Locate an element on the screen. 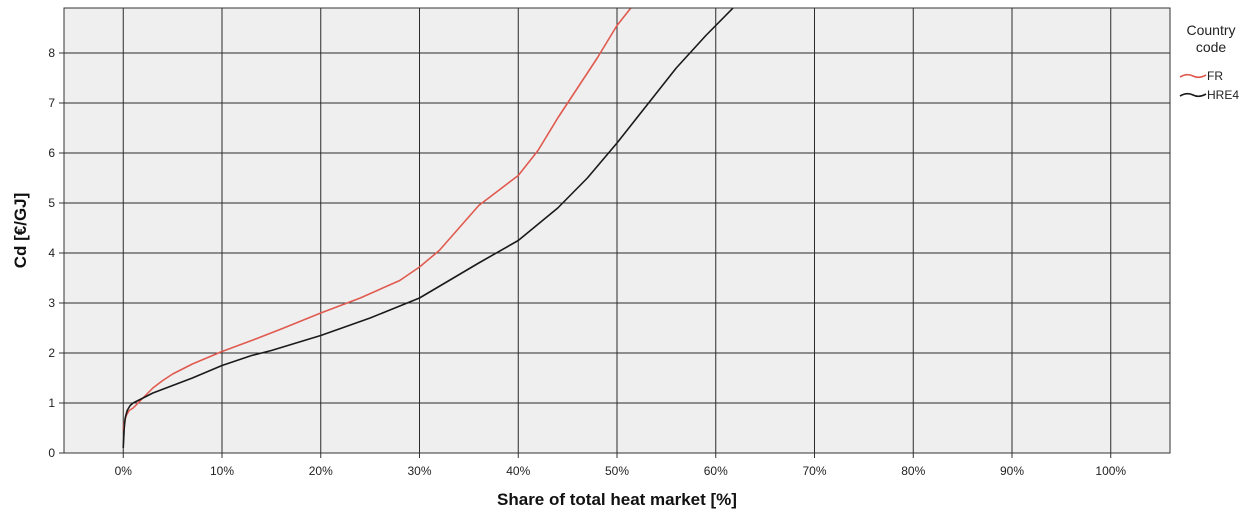 Image resolution: width=1254 pixels, height=518 pixels. y-tick-label: 2 is located at coordinates (51, 353).